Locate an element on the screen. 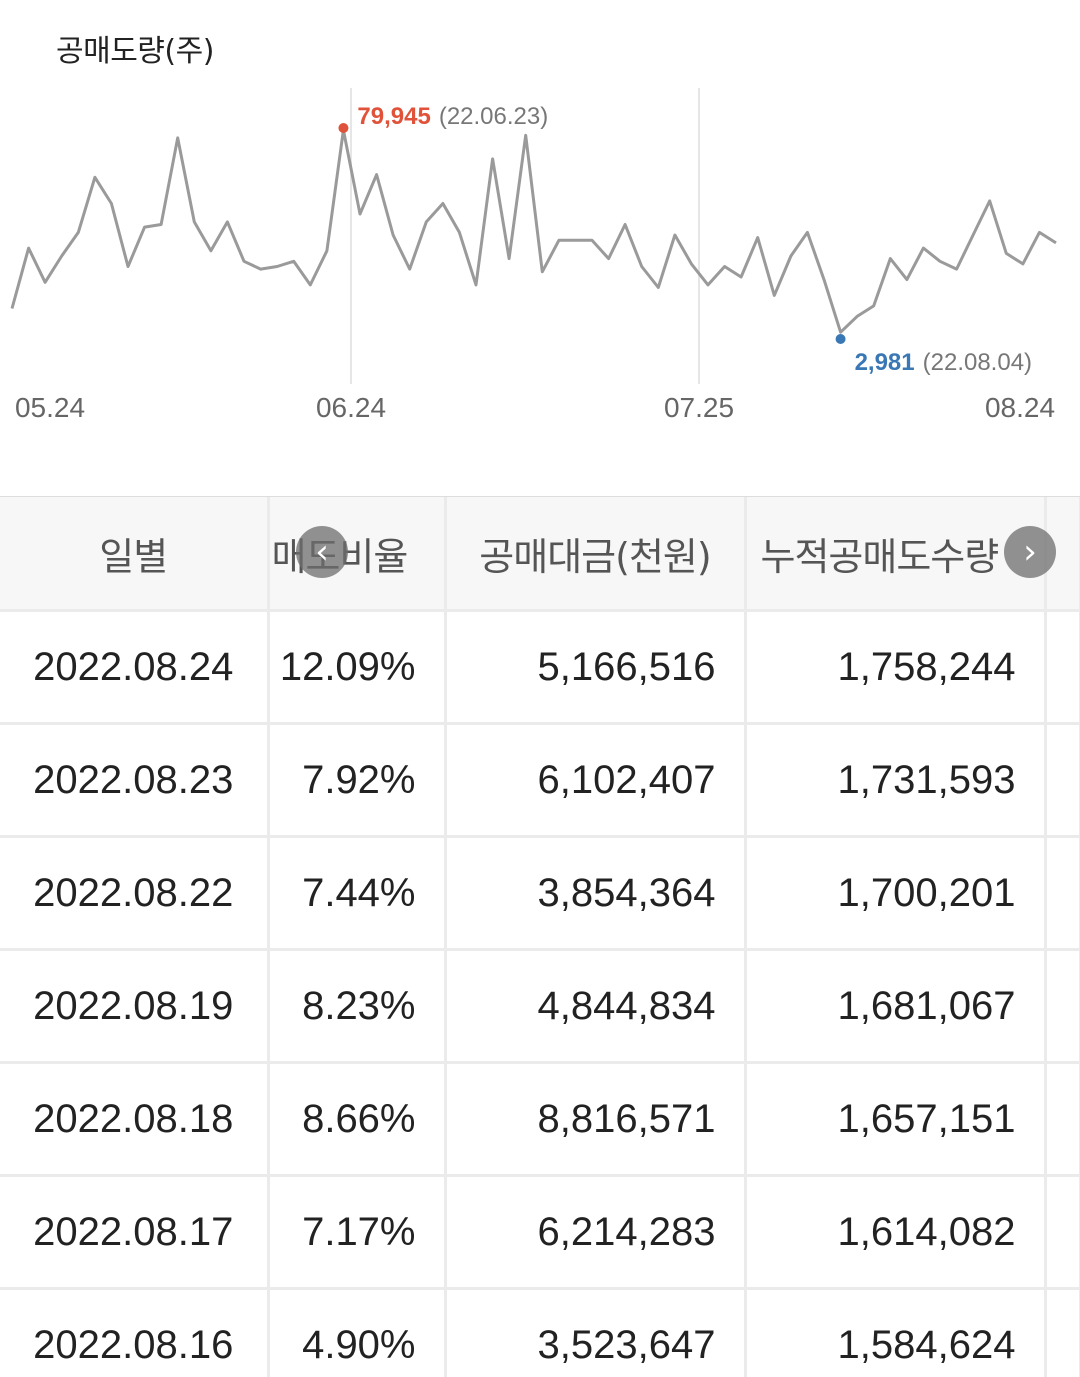 The image size is (1080, 1377). header-short-amount: 공매대금(천원) is located at coordinates (595, 554).